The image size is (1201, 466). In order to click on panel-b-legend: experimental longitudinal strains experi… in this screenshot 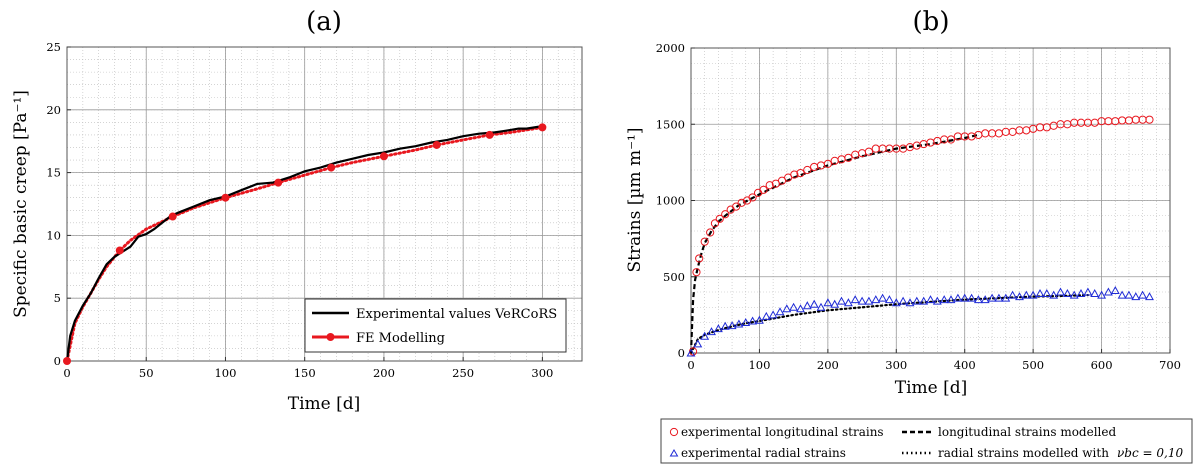, I will do `click(926, 441)`.